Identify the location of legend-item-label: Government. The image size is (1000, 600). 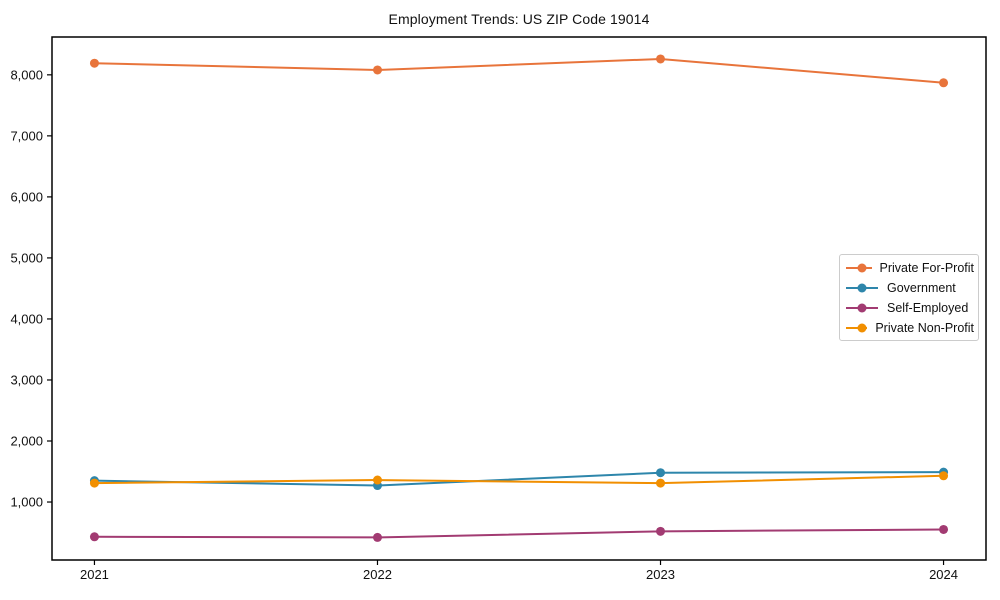
(921, 287).